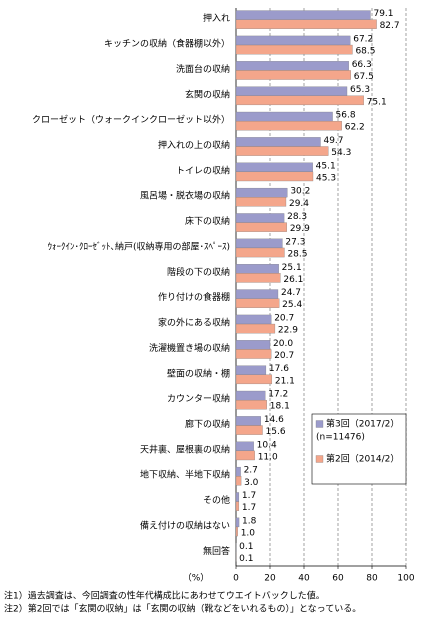 The image size is (431, 627). What do you see at coordinates (198, 399) in the screenshot?
I see `y-tick-label: カウンター収納` at bounding box center [198, 399].